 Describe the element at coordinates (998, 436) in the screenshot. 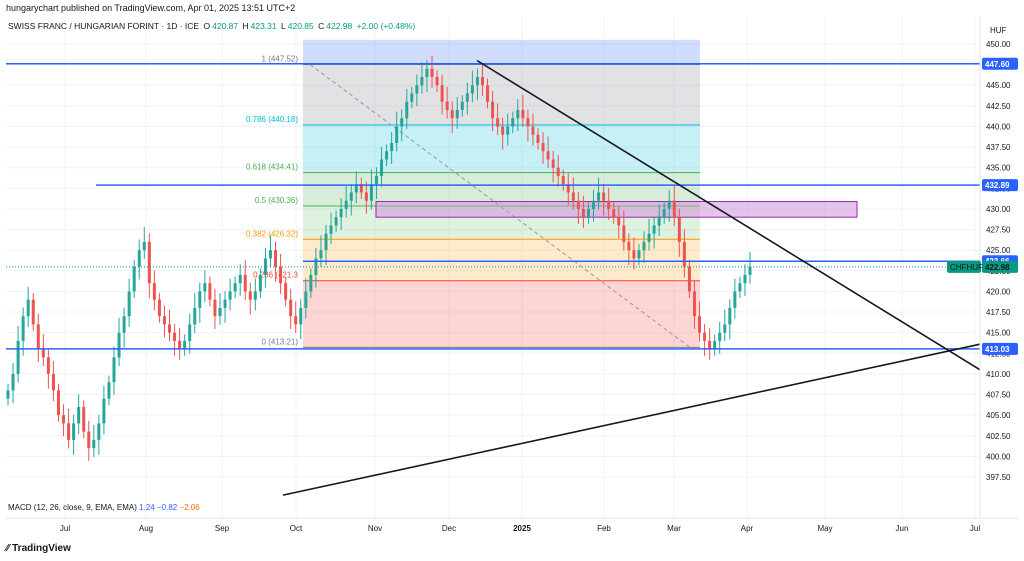

I see `price-tick-label: 402.50` at that location.